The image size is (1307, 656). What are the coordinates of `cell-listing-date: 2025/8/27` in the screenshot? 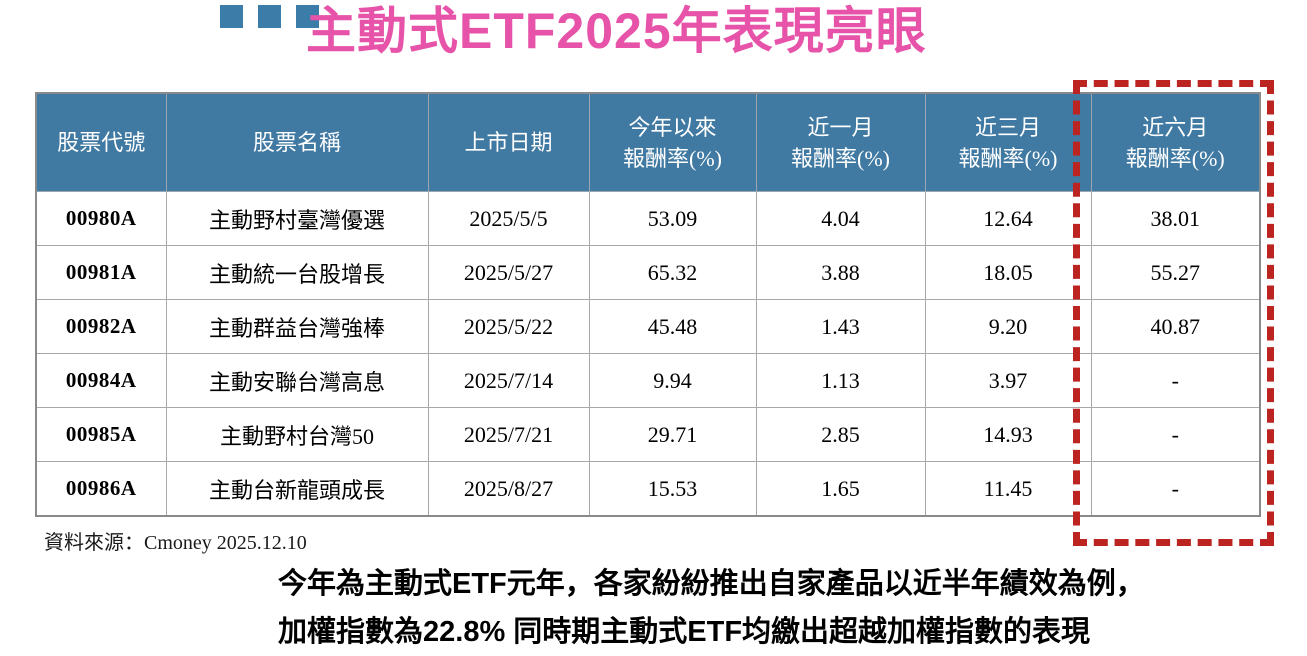 It's located at (508, 489).